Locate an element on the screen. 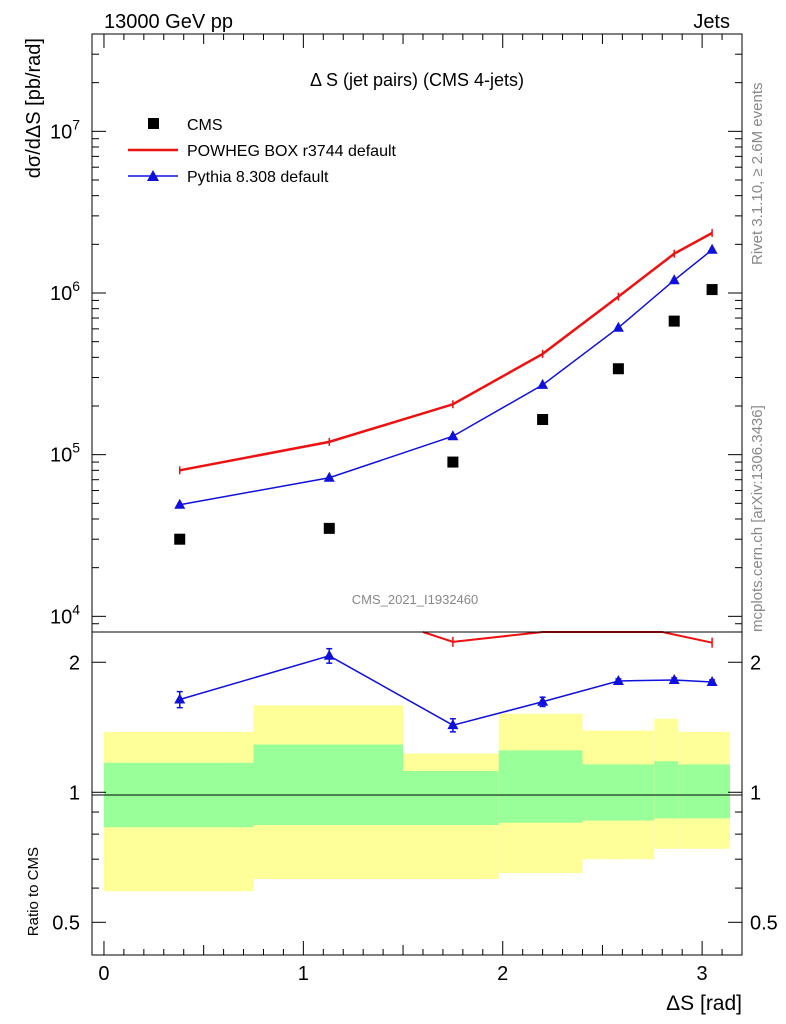 The height and width of the screenshot is (1024, 786). x-axis-label: ΔS [rad] is located at coordinates (704, 1003).